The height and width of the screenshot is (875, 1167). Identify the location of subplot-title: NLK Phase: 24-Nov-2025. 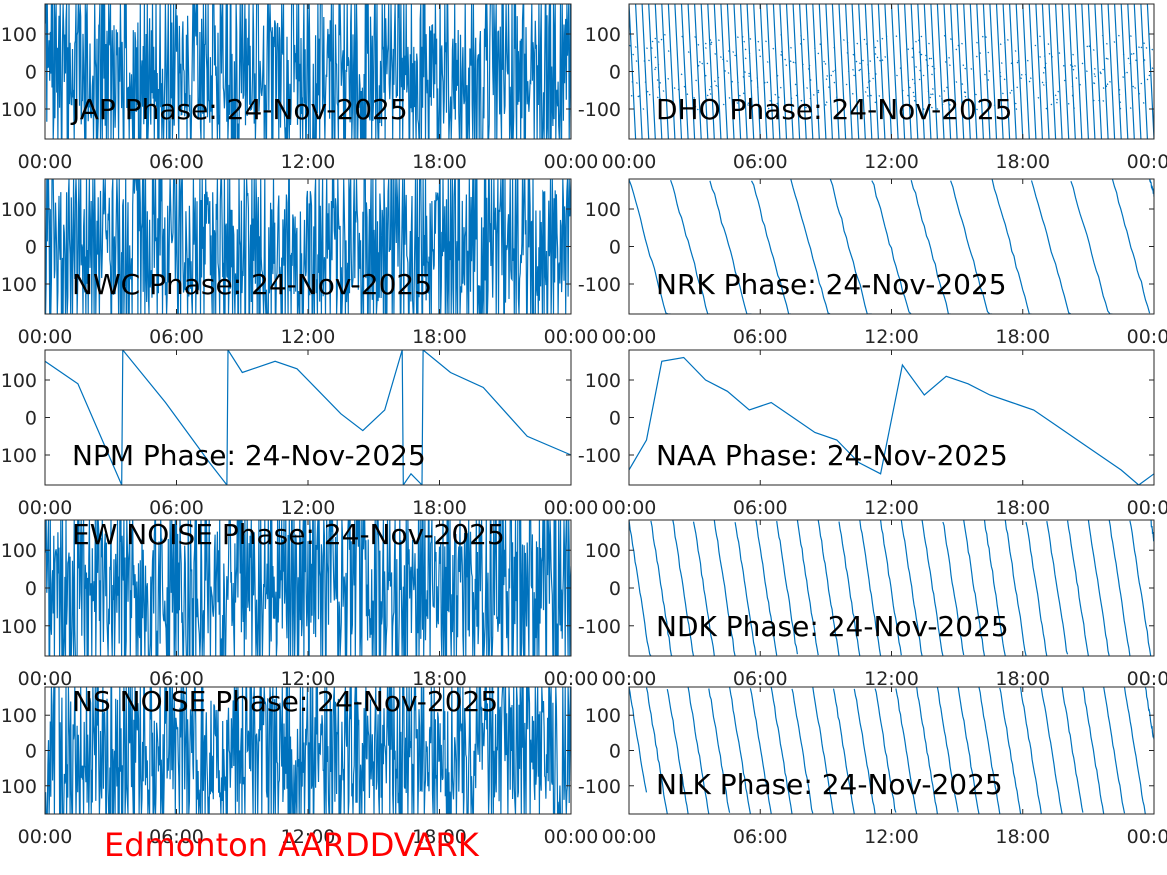
(829, 784).